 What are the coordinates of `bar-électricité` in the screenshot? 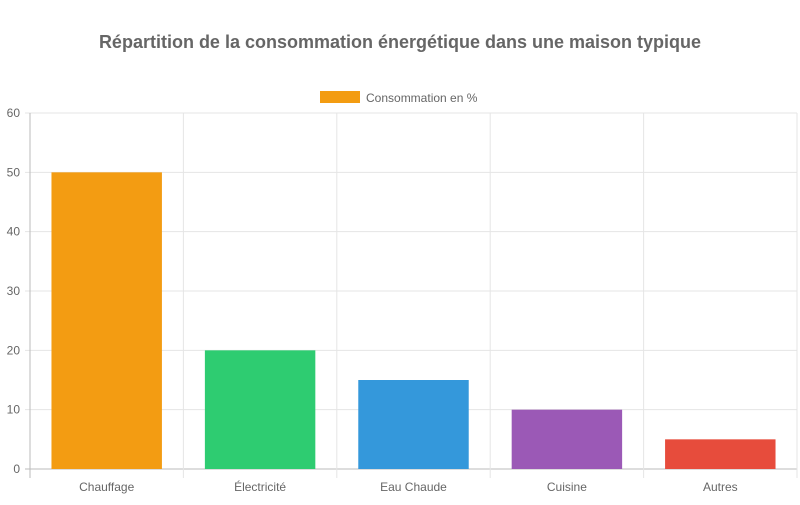 It's located at (260, 409).